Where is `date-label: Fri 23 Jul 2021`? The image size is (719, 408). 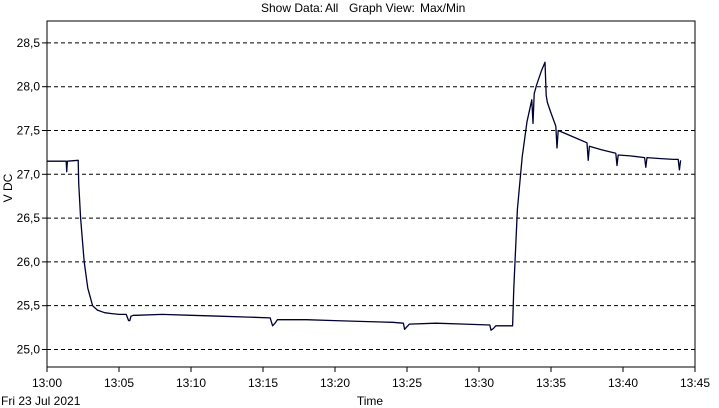
date-label: Fri 23 Jul 2021 is located at coordinates (41, 401).